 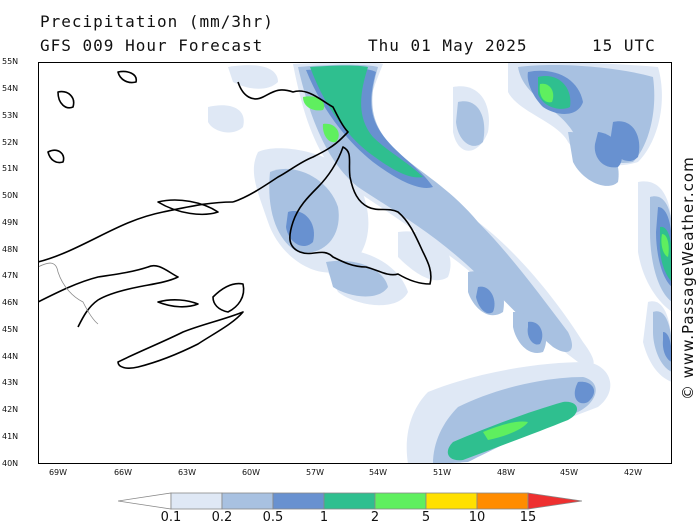 What do you see at coordinates (10, 222) in the screenshot?
I see `lat-label: 49N` at bounding box center [10, 222].